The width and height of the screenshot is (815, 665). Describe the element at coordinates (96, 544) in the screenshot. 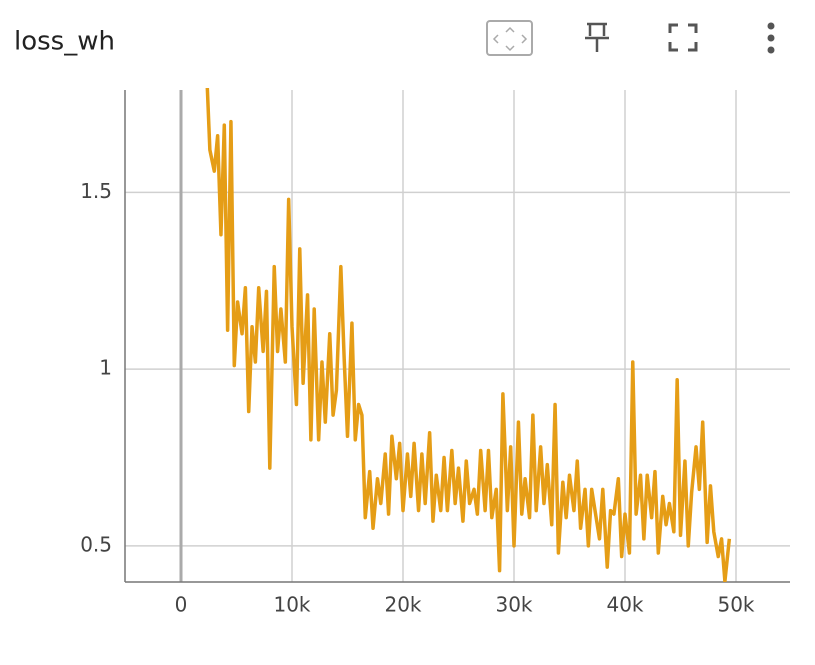

I see `y-tick-label: 0.5` at that location.